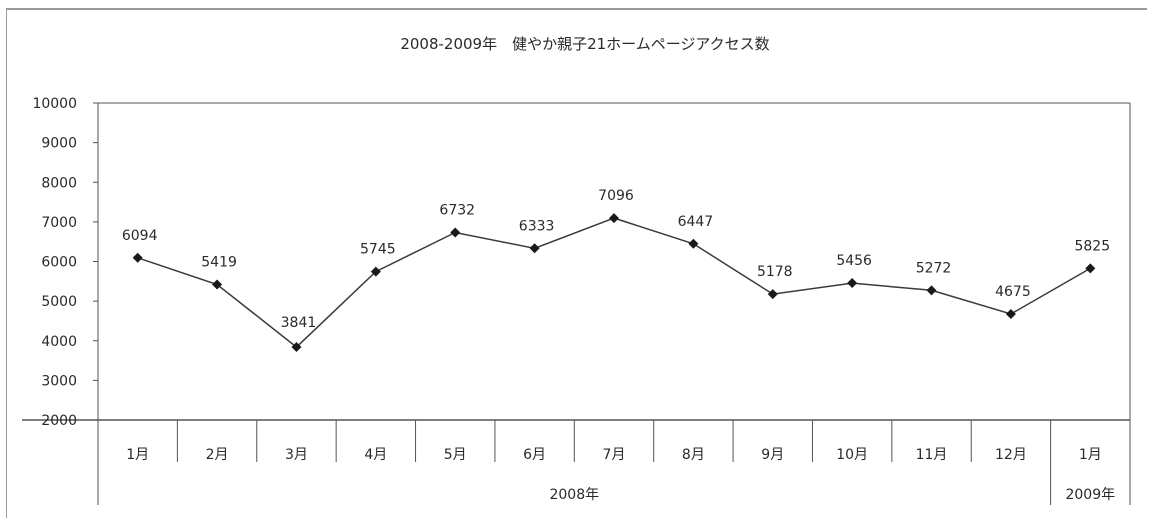 This screenshot has height=522, width=1153. Describe the element at coordinates (537, 226) in the screenshot. I see `data-label: 6333` at that location.